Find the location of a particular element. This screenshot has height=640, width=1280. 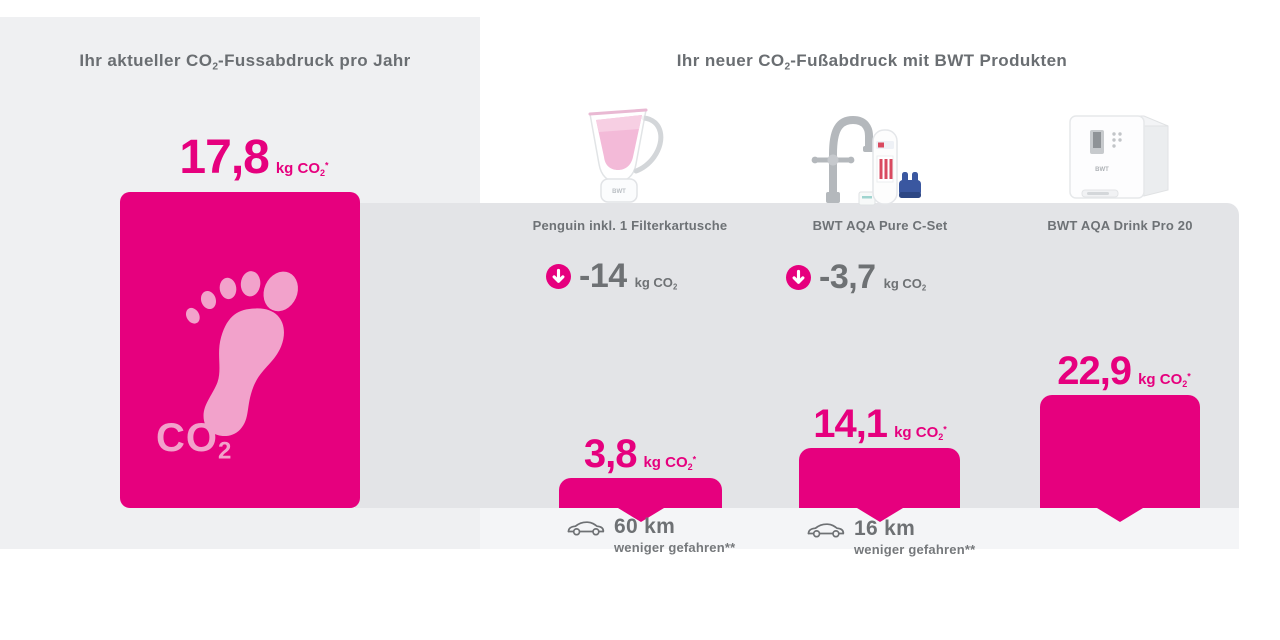

product-image-penguin-pitcher: BWT is located at coordinates (626, 155).